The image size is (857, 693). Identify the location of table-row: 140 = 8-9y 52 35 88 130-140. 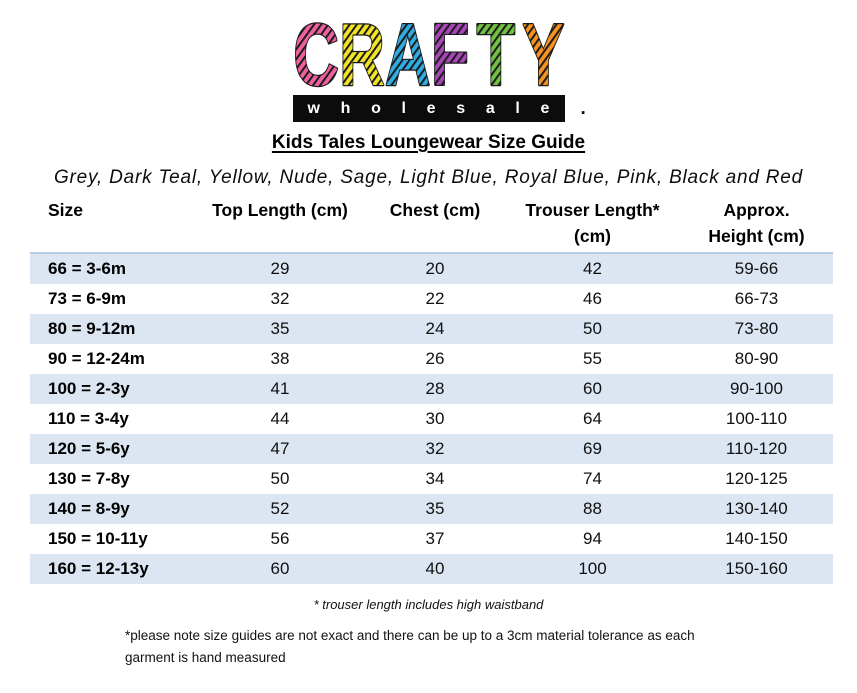
(431, 509).